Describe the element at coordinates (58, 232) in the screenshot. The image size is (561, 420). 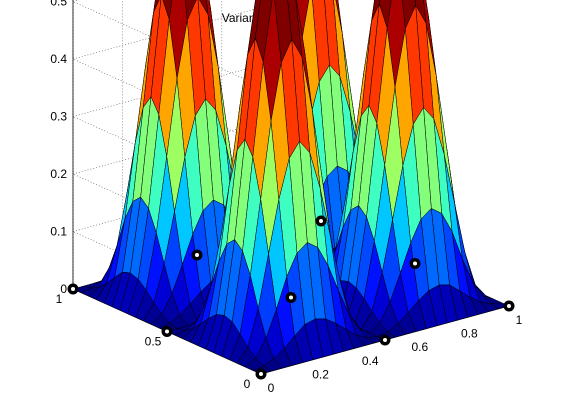
I see `z-tick-label: 0.1` at that location.